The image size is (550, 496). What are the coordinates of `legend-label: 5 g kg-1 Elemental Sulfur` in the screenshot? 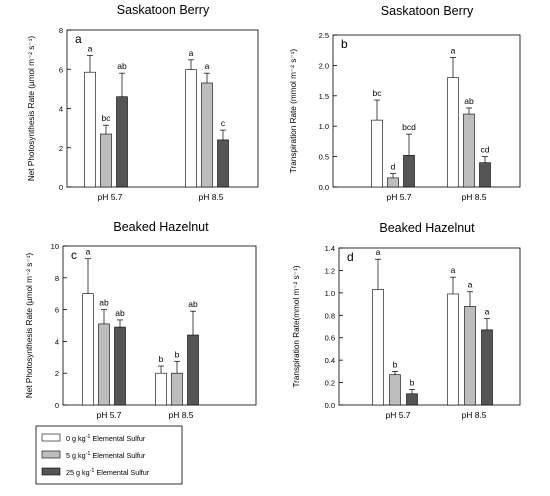 It's located at (106, 455).